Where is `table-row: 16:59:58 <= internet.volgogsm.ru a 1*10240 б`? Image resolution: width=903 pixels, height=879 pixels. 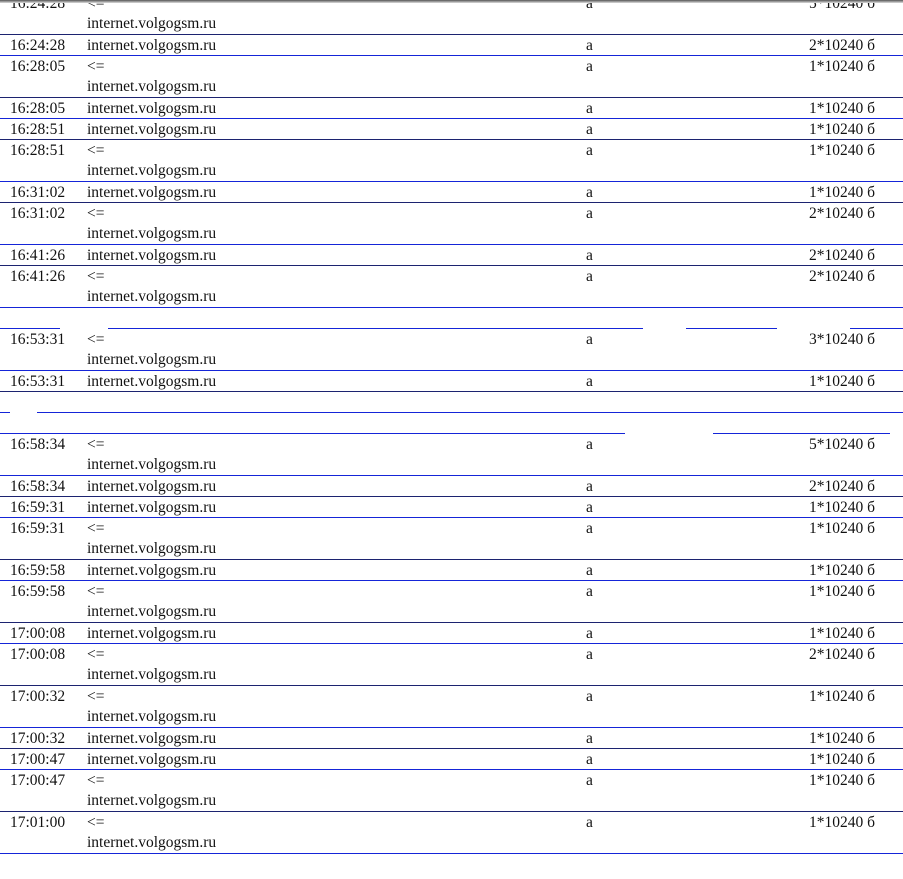
table-row: 16:59:58 <= internet.volgogsm.ru a 1*10240 б is located at coordinates (451, 602).